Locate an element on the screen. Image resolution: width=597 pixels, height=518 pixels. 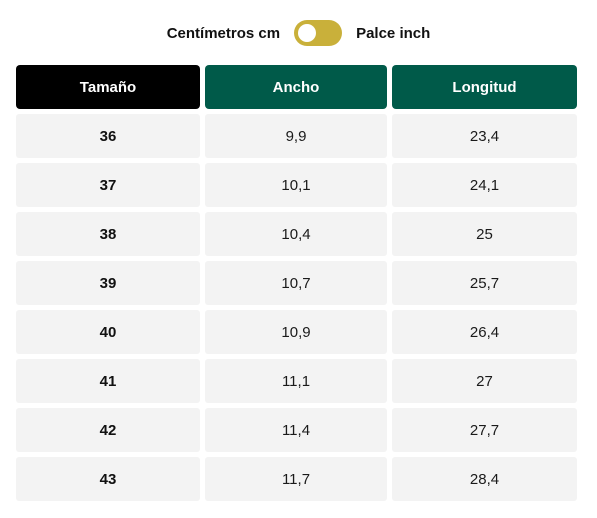
header-width: Ancho is located at coordinates (296, 87).